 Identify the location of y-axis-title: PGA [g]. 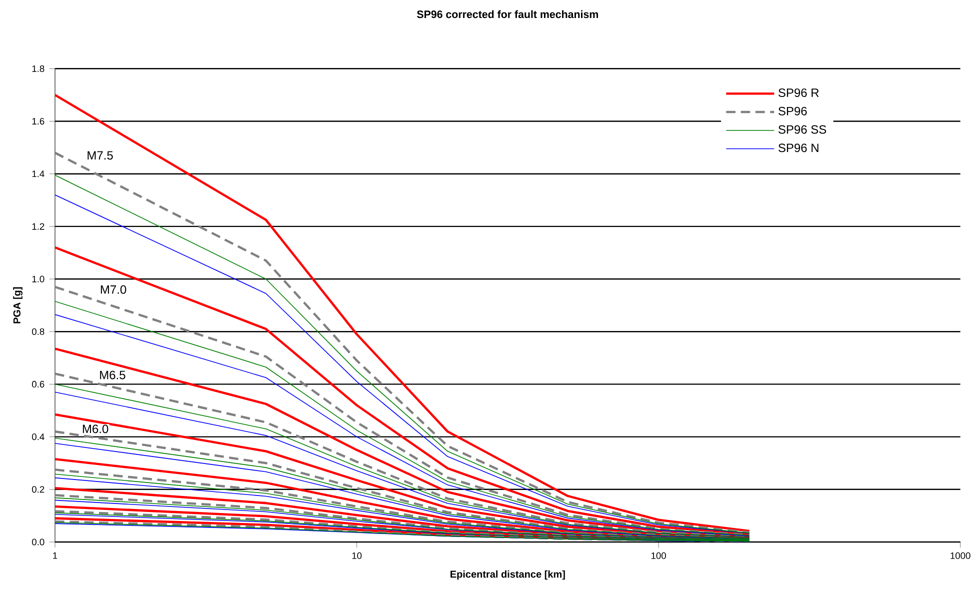
(17, 305).